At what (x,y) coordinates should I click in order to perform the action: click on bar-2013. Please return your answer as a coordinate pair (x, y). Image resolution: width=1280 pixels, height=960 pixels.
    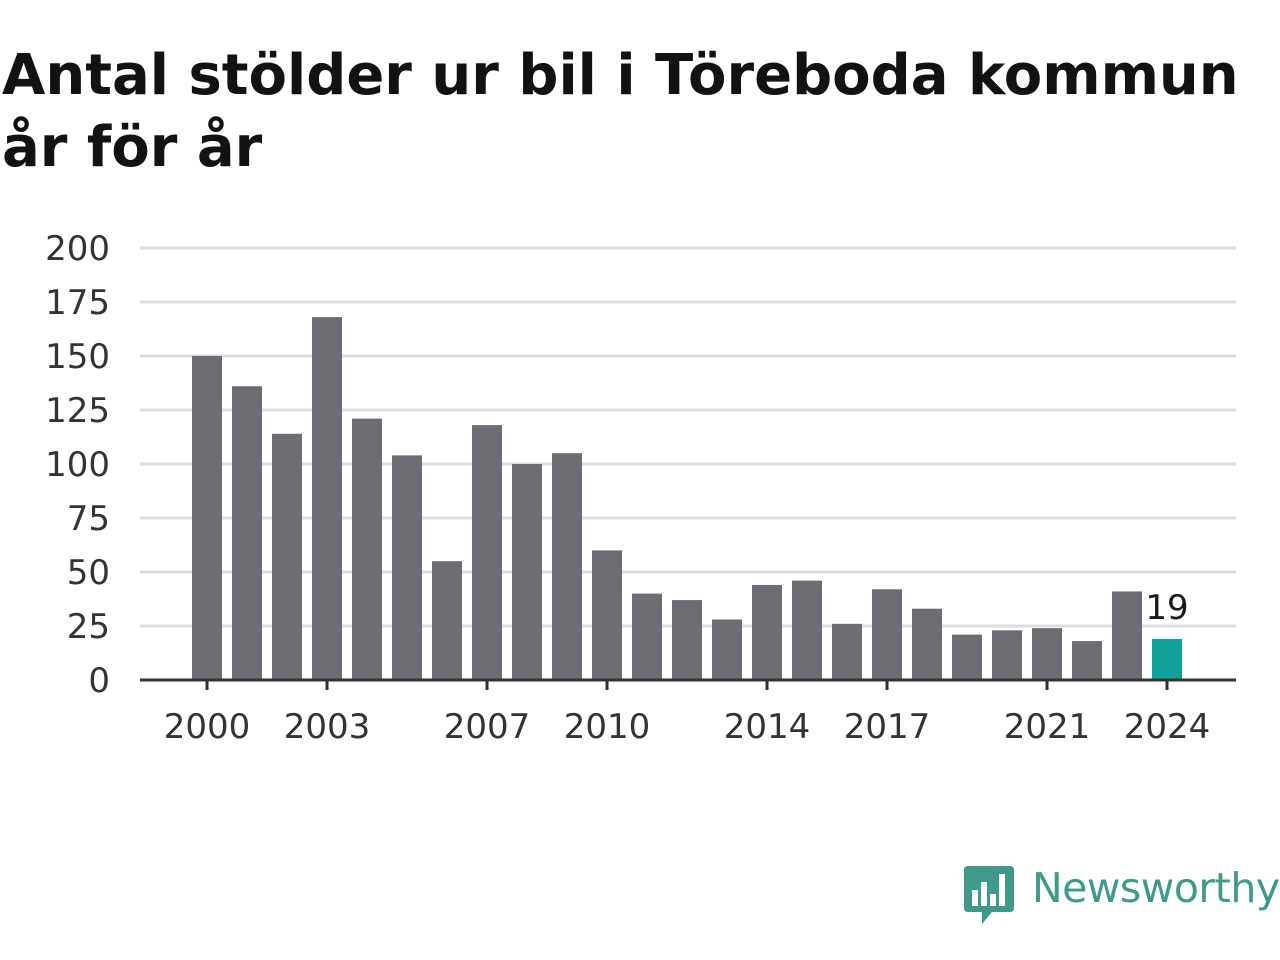
    Looking at the image, I should click on (727, 649).